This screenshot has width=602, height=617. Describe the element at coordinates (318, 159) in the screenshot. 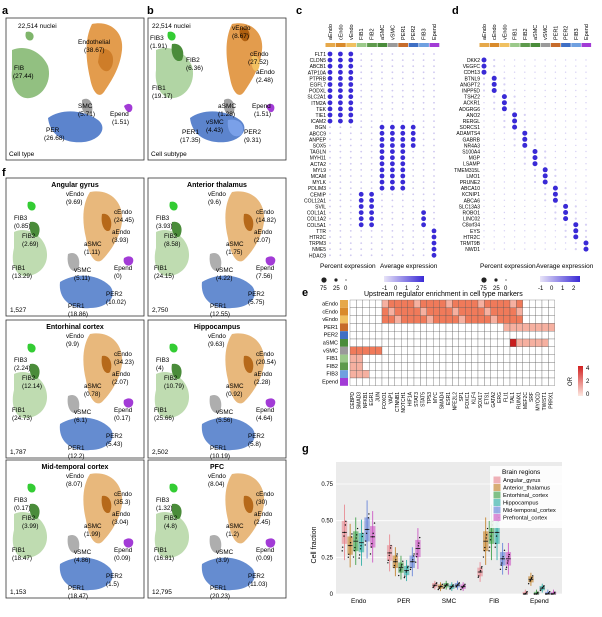

I see `panel-c-gene-label: MYH11` at that location.